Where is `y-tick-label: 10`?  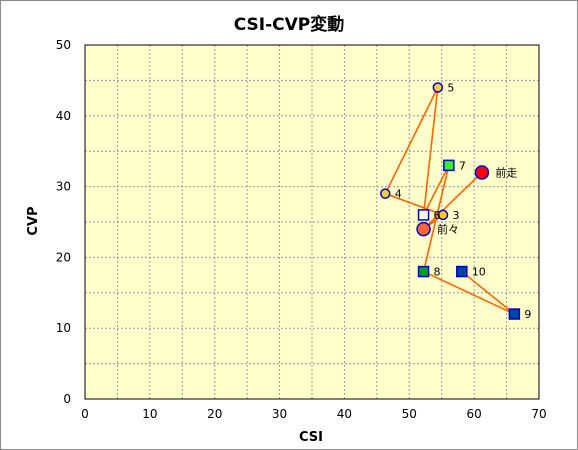 y-tick-label: 10 is located at coordinates (63, 328).